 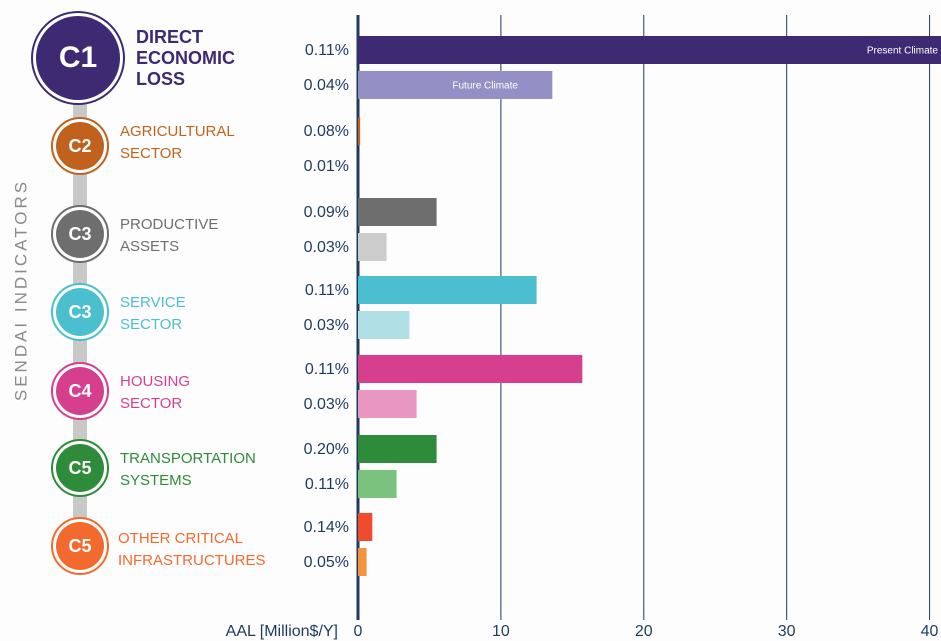 I want to click on percent-label: 0.14%, so click(x=326, y=527).